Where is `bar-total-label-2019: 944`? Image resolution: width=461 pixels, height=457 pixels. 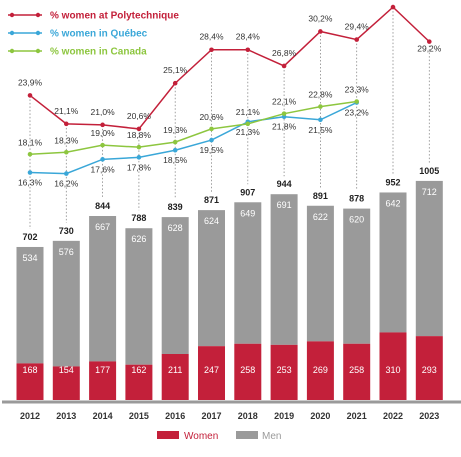 bar-total-label-2019: 944 is located at coordinates (284, 184).